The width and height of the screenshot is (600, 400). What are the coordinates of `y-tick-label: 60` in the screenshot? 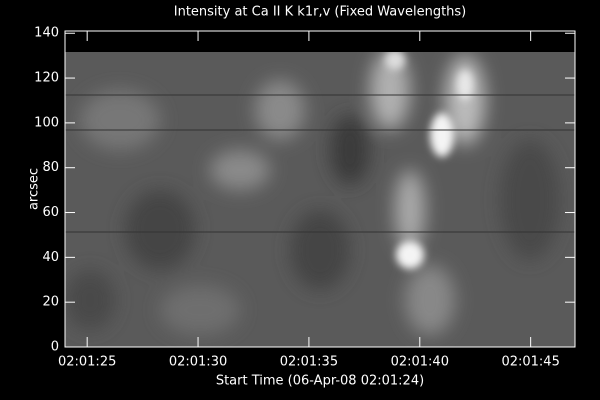 It's located at (50, 212).